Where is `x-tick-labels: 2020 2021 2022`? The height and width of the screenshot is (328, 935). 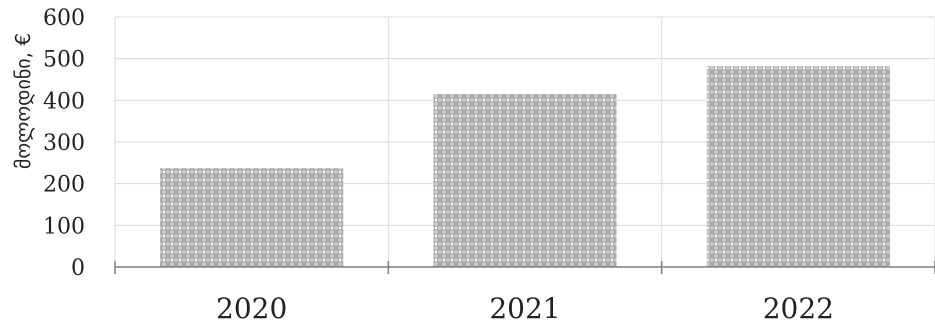
x-tick-labels: 2020 2021 2022 is located at coordinates (525, 308).